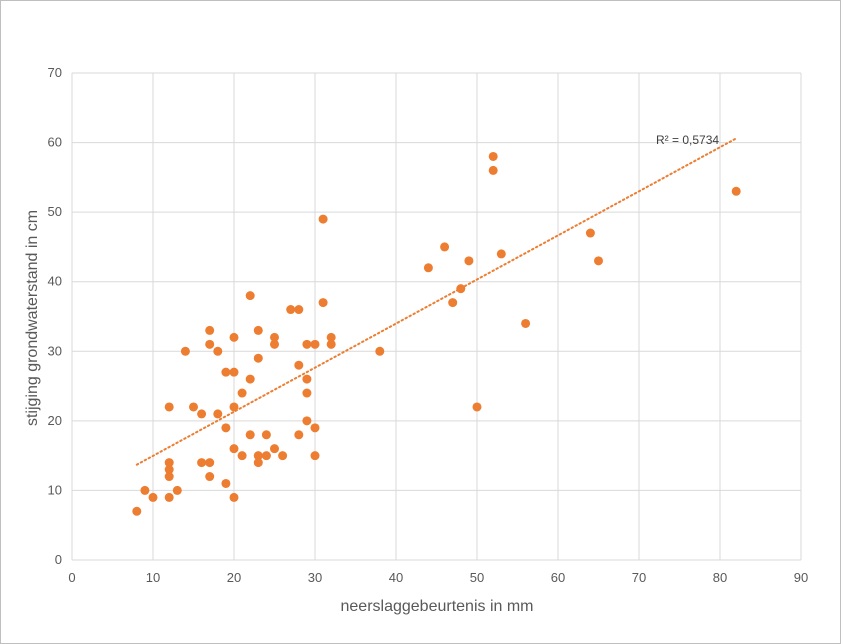 The width and height of the screenshot is (841, 644). Describe the element at coordinates (55, 489) in the screenshot. I see `y-tick-label: 10` at that location.